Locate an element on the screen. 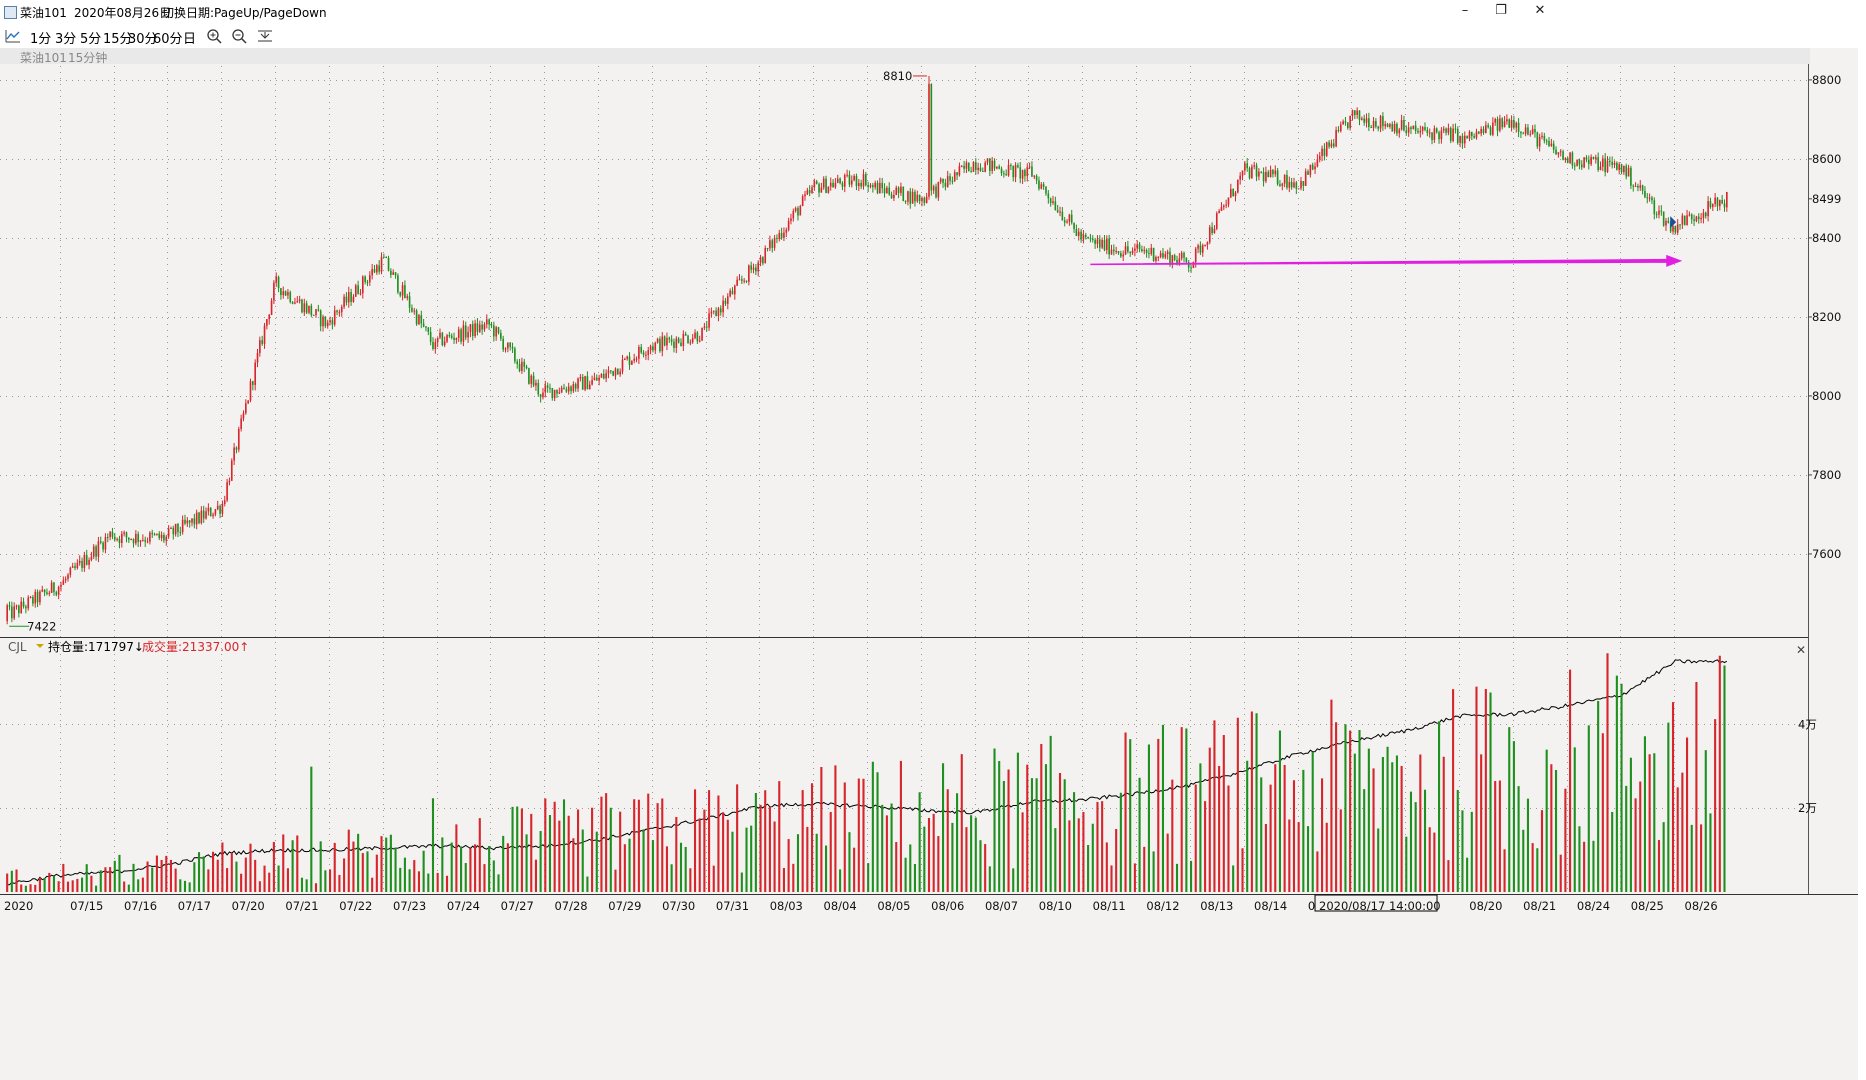 The height and width of the screenshot is (1080, 1866). minimize-button: – is located at coordinates (1465, 10).